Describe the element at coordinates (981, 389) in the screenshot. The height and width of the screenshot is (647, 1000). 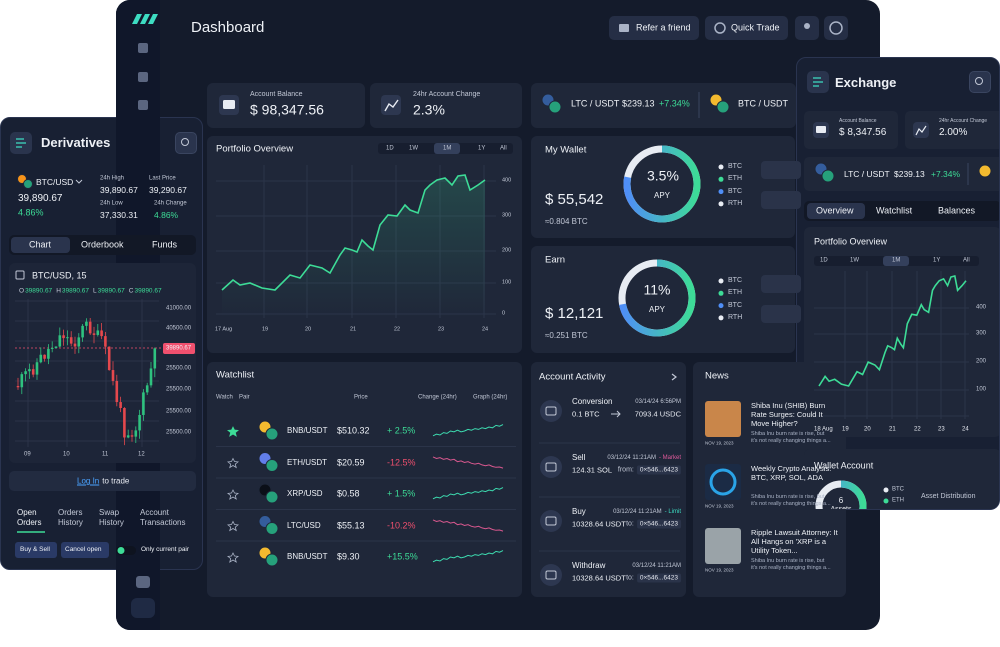
I see `y-tick-label: 100` at that location.